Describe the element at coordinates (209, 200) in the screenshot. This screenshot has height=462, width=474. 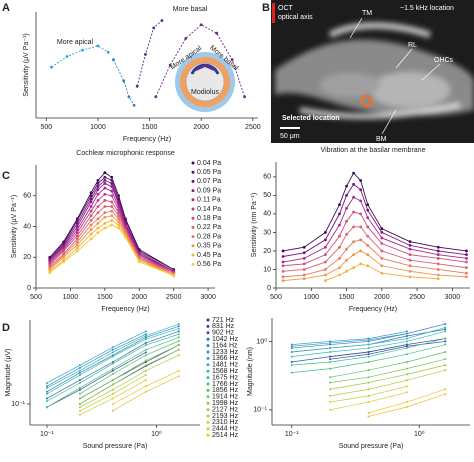
I see `legend-label: 0.11 Pa` at that location.